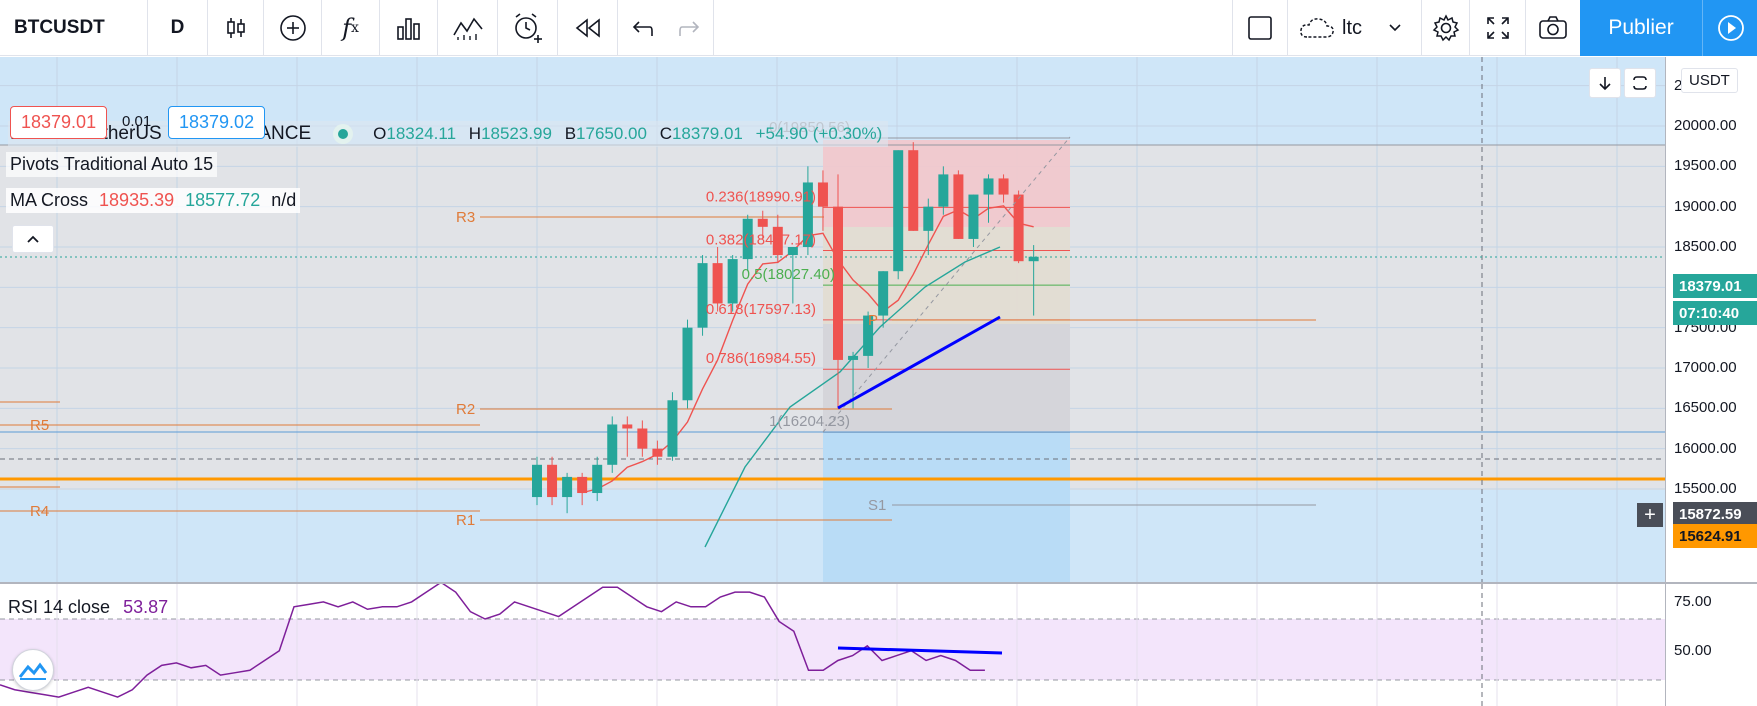 Image resolution: width=1757 pixels, height=706 pixels. What do you see at coordinates (1705, 166) in the screenshot?
I see `price-tick-label: 19500.00` at bounding box center [1705, 166].